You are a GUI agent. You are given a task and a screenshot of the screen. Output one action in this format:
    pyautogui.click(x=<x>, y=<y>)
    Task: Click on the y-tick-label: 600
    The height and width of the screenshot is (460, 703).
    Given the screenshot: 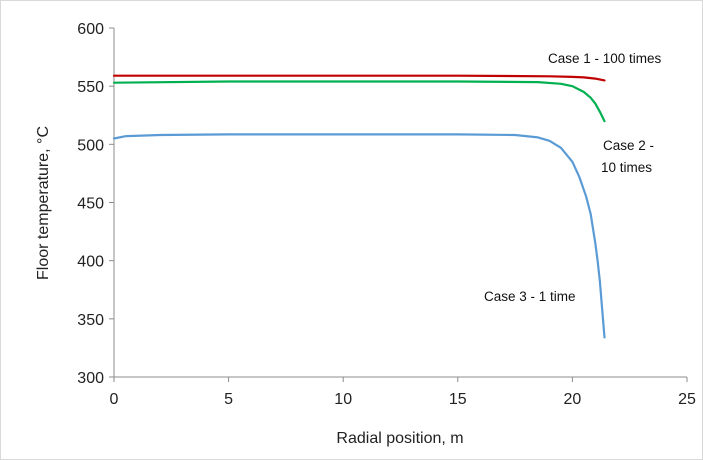 What is the action you would take?
    pyautogui.click(x=90, y=29)
    